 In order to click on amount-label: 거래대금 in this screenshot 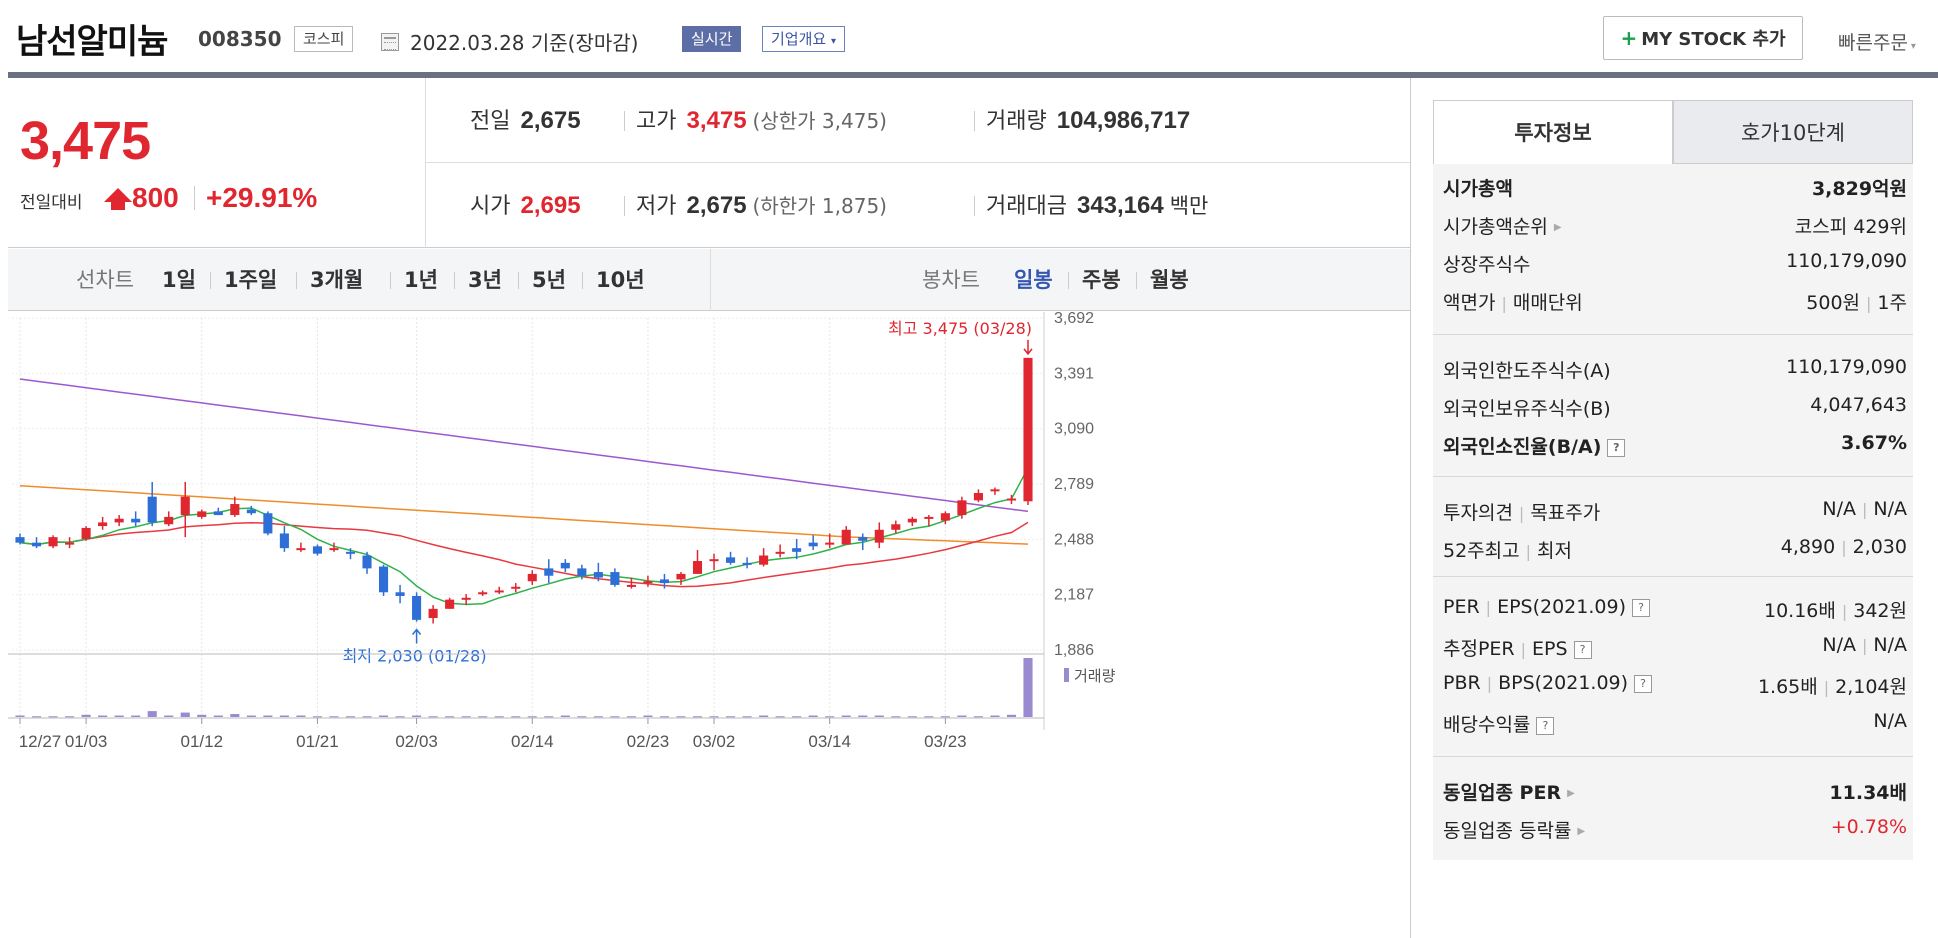, I will do `click(1026, 206)`.